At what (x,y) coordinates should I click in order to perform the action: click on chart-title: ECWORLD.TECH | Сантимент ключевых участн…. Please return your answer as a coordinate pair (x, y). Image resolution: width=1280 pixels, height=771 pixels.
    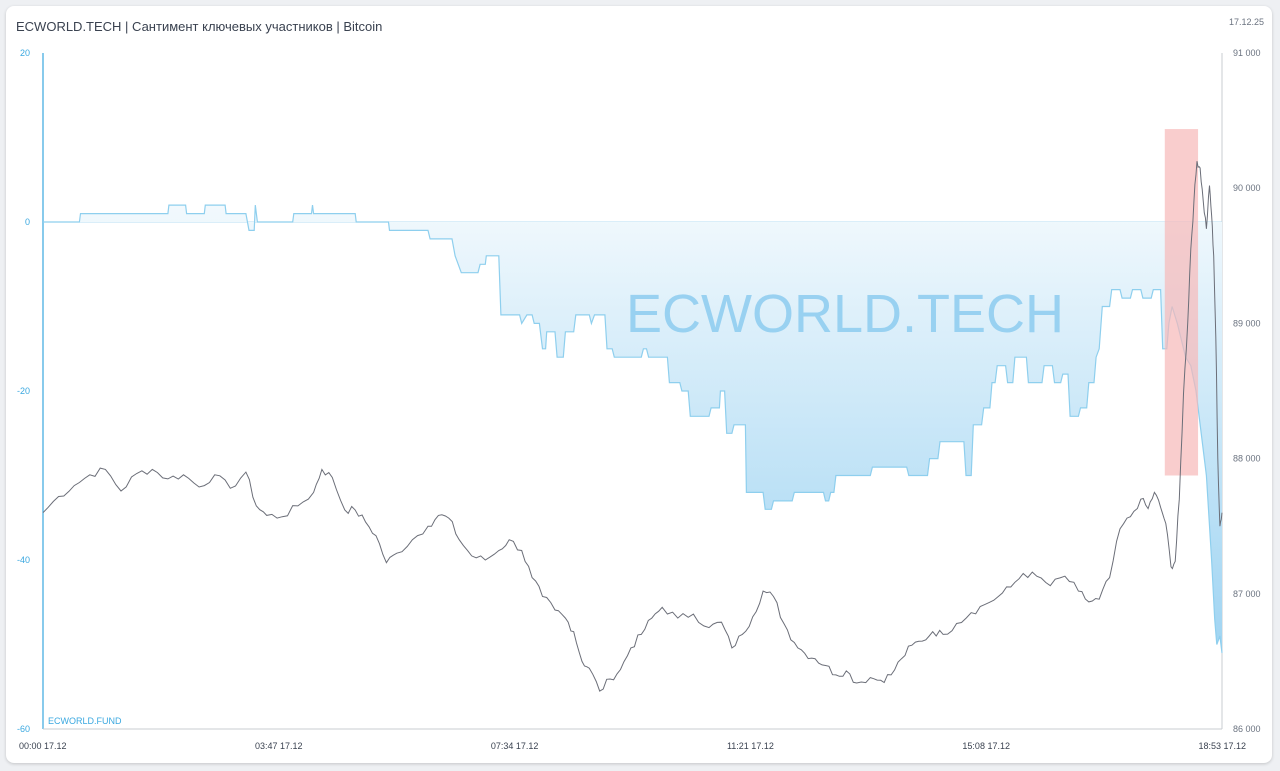
    Looking at the image, I should click on (199, 26).